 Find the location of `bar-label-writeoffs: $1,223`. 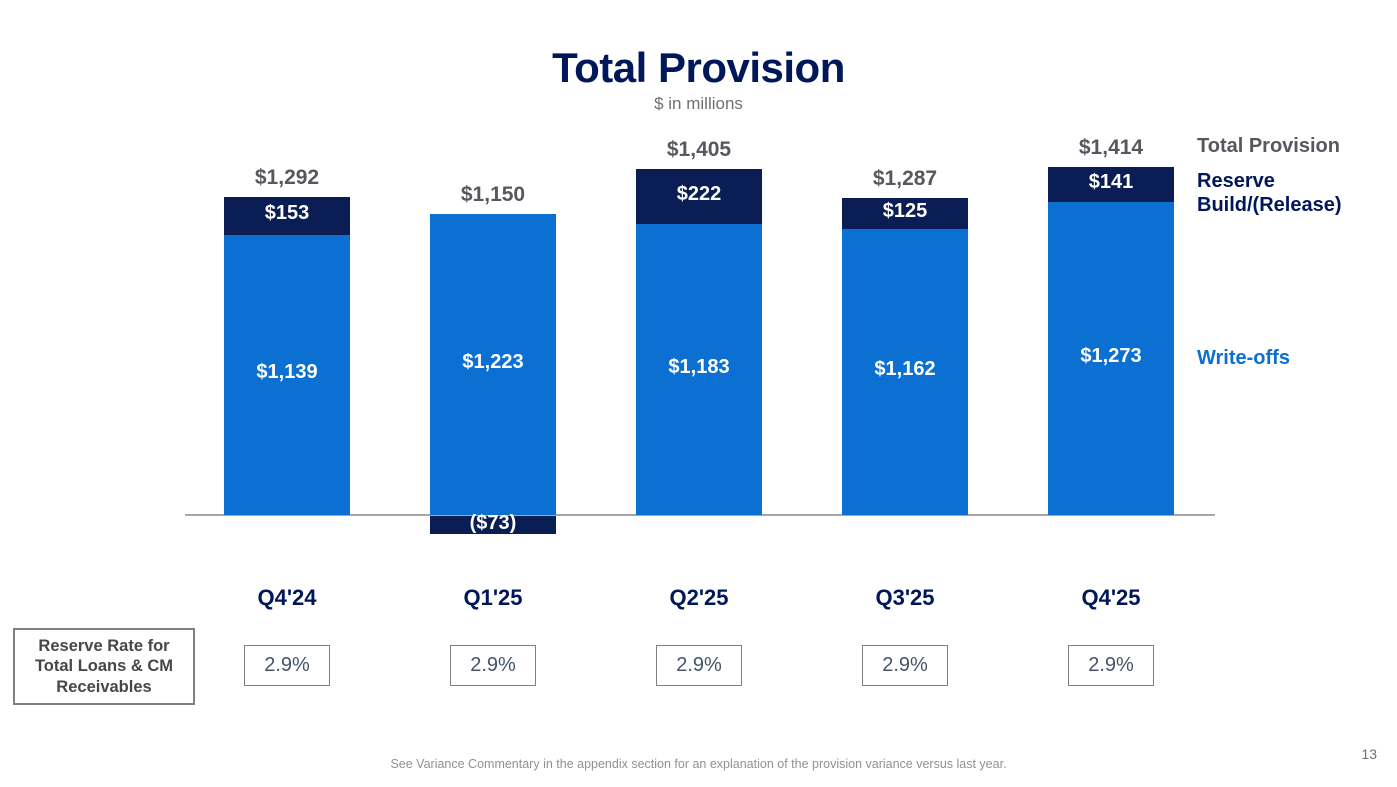

bar-label-writeoffs: $1,223 is located at coordinates (493, 361).